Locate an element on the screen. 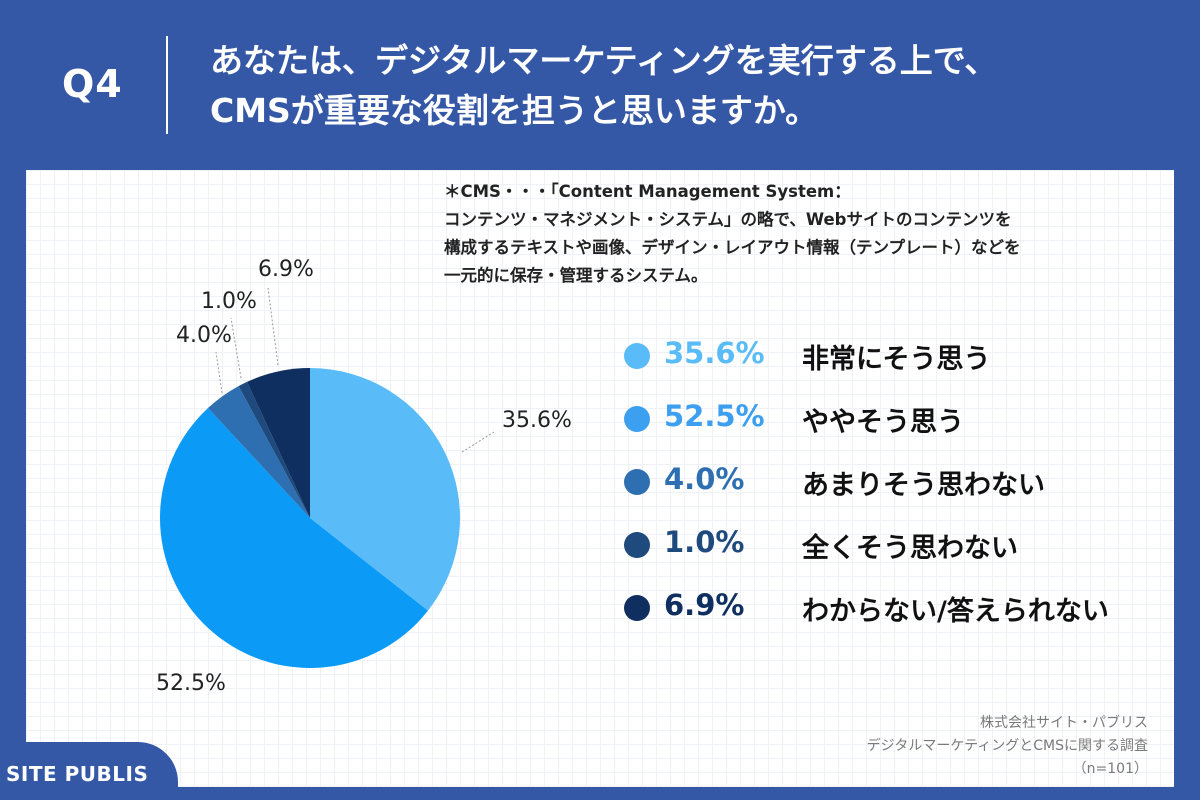  legend-label: わからない/答えられない is located at coordinates (955, 611).